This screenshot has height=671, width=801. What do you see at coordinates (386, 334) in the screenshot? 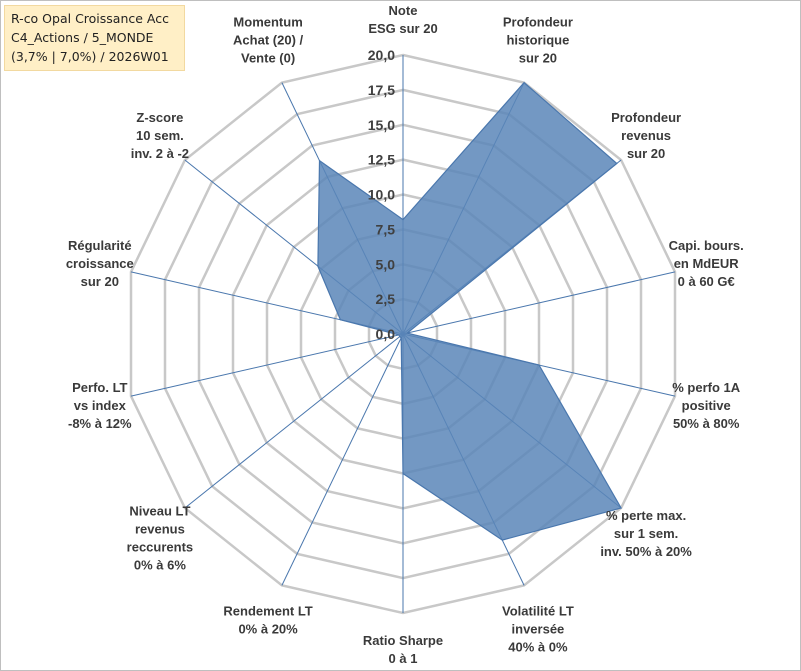
I see `tick-label-0: 0,0` at bounding box center [386, 334].